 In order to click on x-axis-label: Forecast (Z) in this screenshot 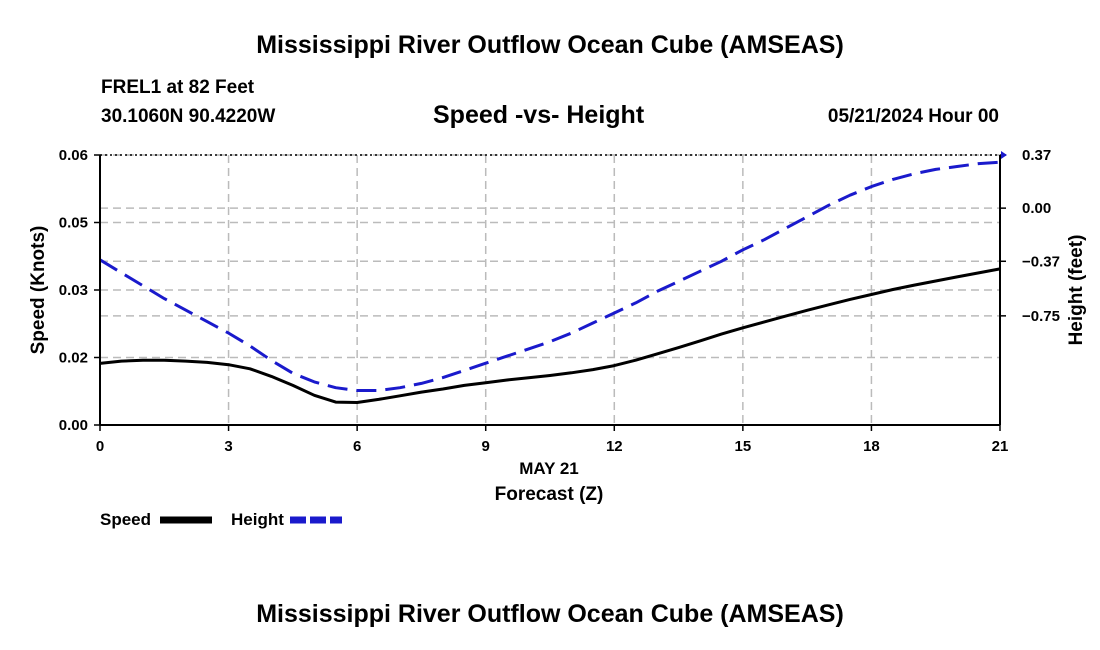, I will do `click(549, 494)`.